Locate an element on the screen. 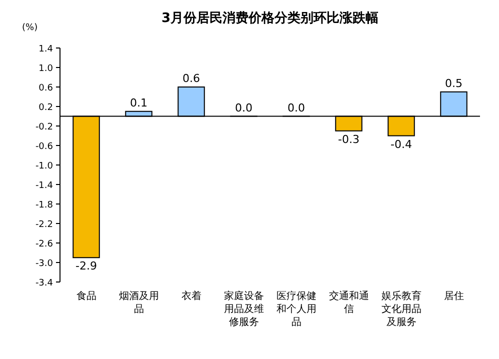  data-label: -2.9 is located at coordinates (86, 266).